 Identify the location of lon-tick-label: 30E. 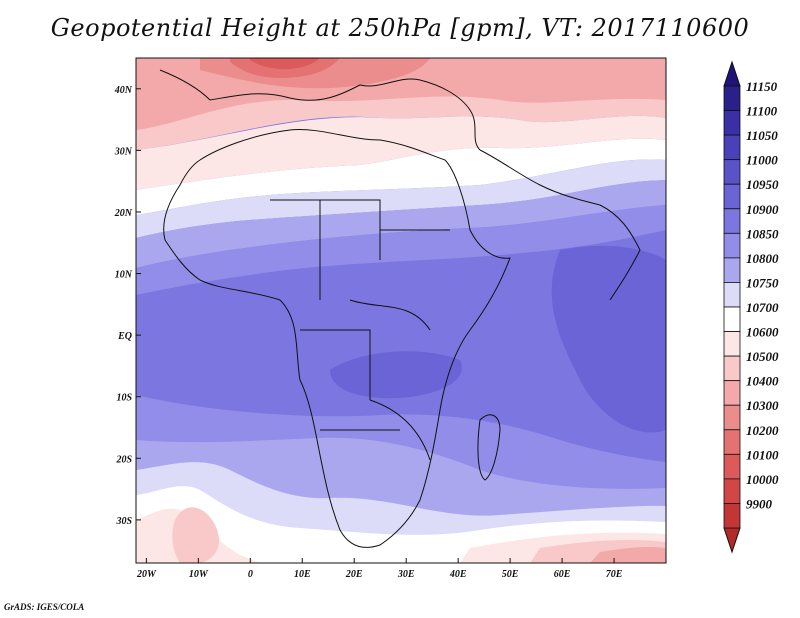
(406, 574).